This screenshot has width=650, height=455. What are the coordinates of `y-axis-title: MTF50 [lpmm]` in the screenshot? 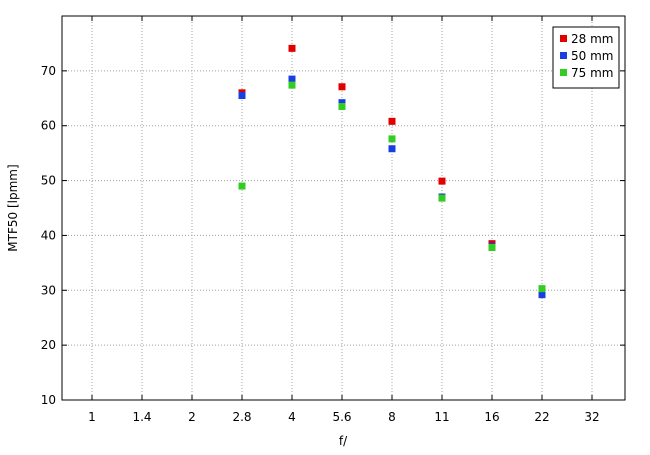 It's located at (13, 207).